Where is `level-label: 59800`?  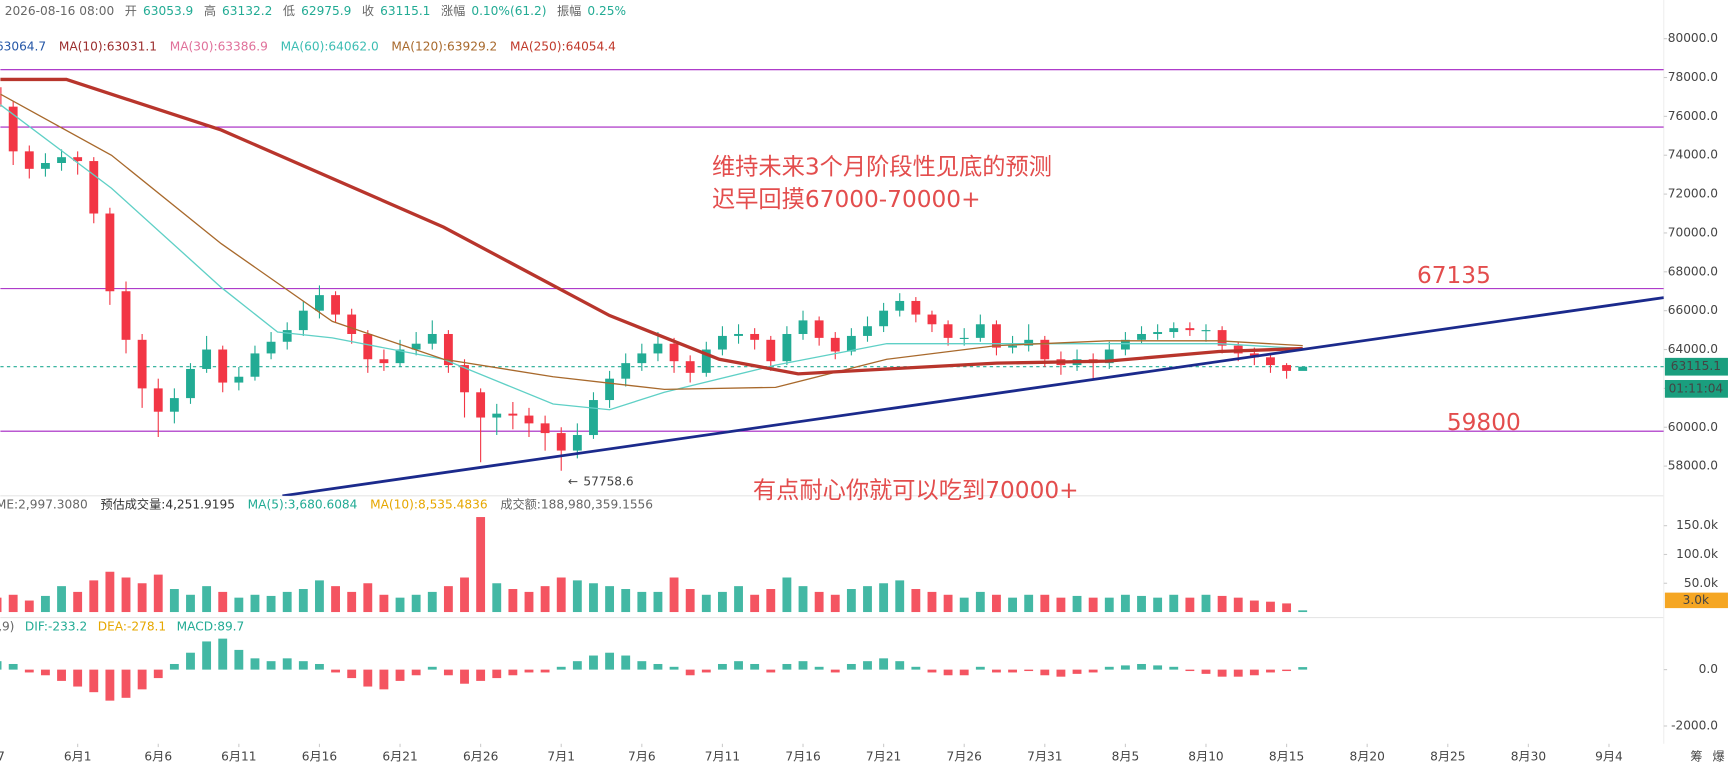 level-label: 59800 is located at coordinates (1484, 422).